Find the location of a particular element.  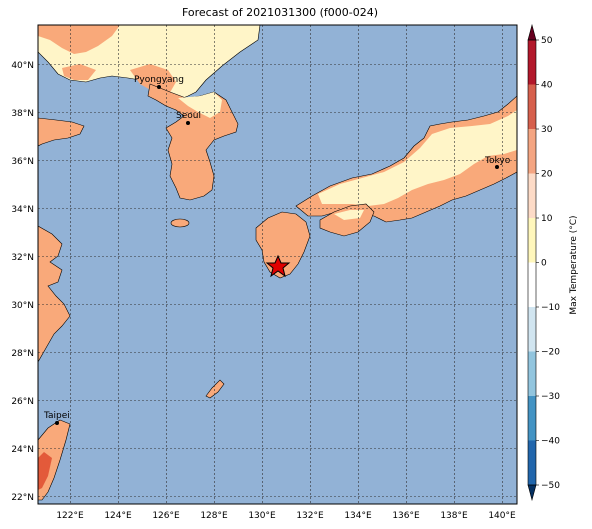

colorbar-label: Max Temperature (°C) is located at coordinates (574, 264).